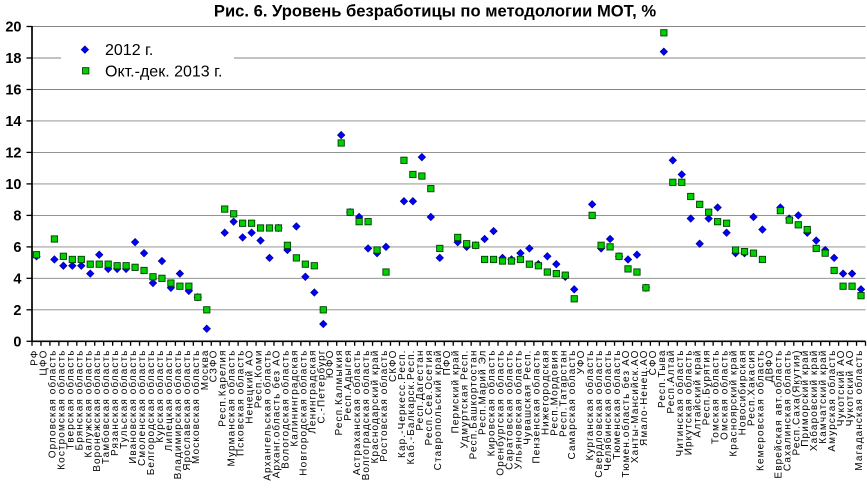  I want to click on svg-text: Сахалинская область, so click(787, 411).